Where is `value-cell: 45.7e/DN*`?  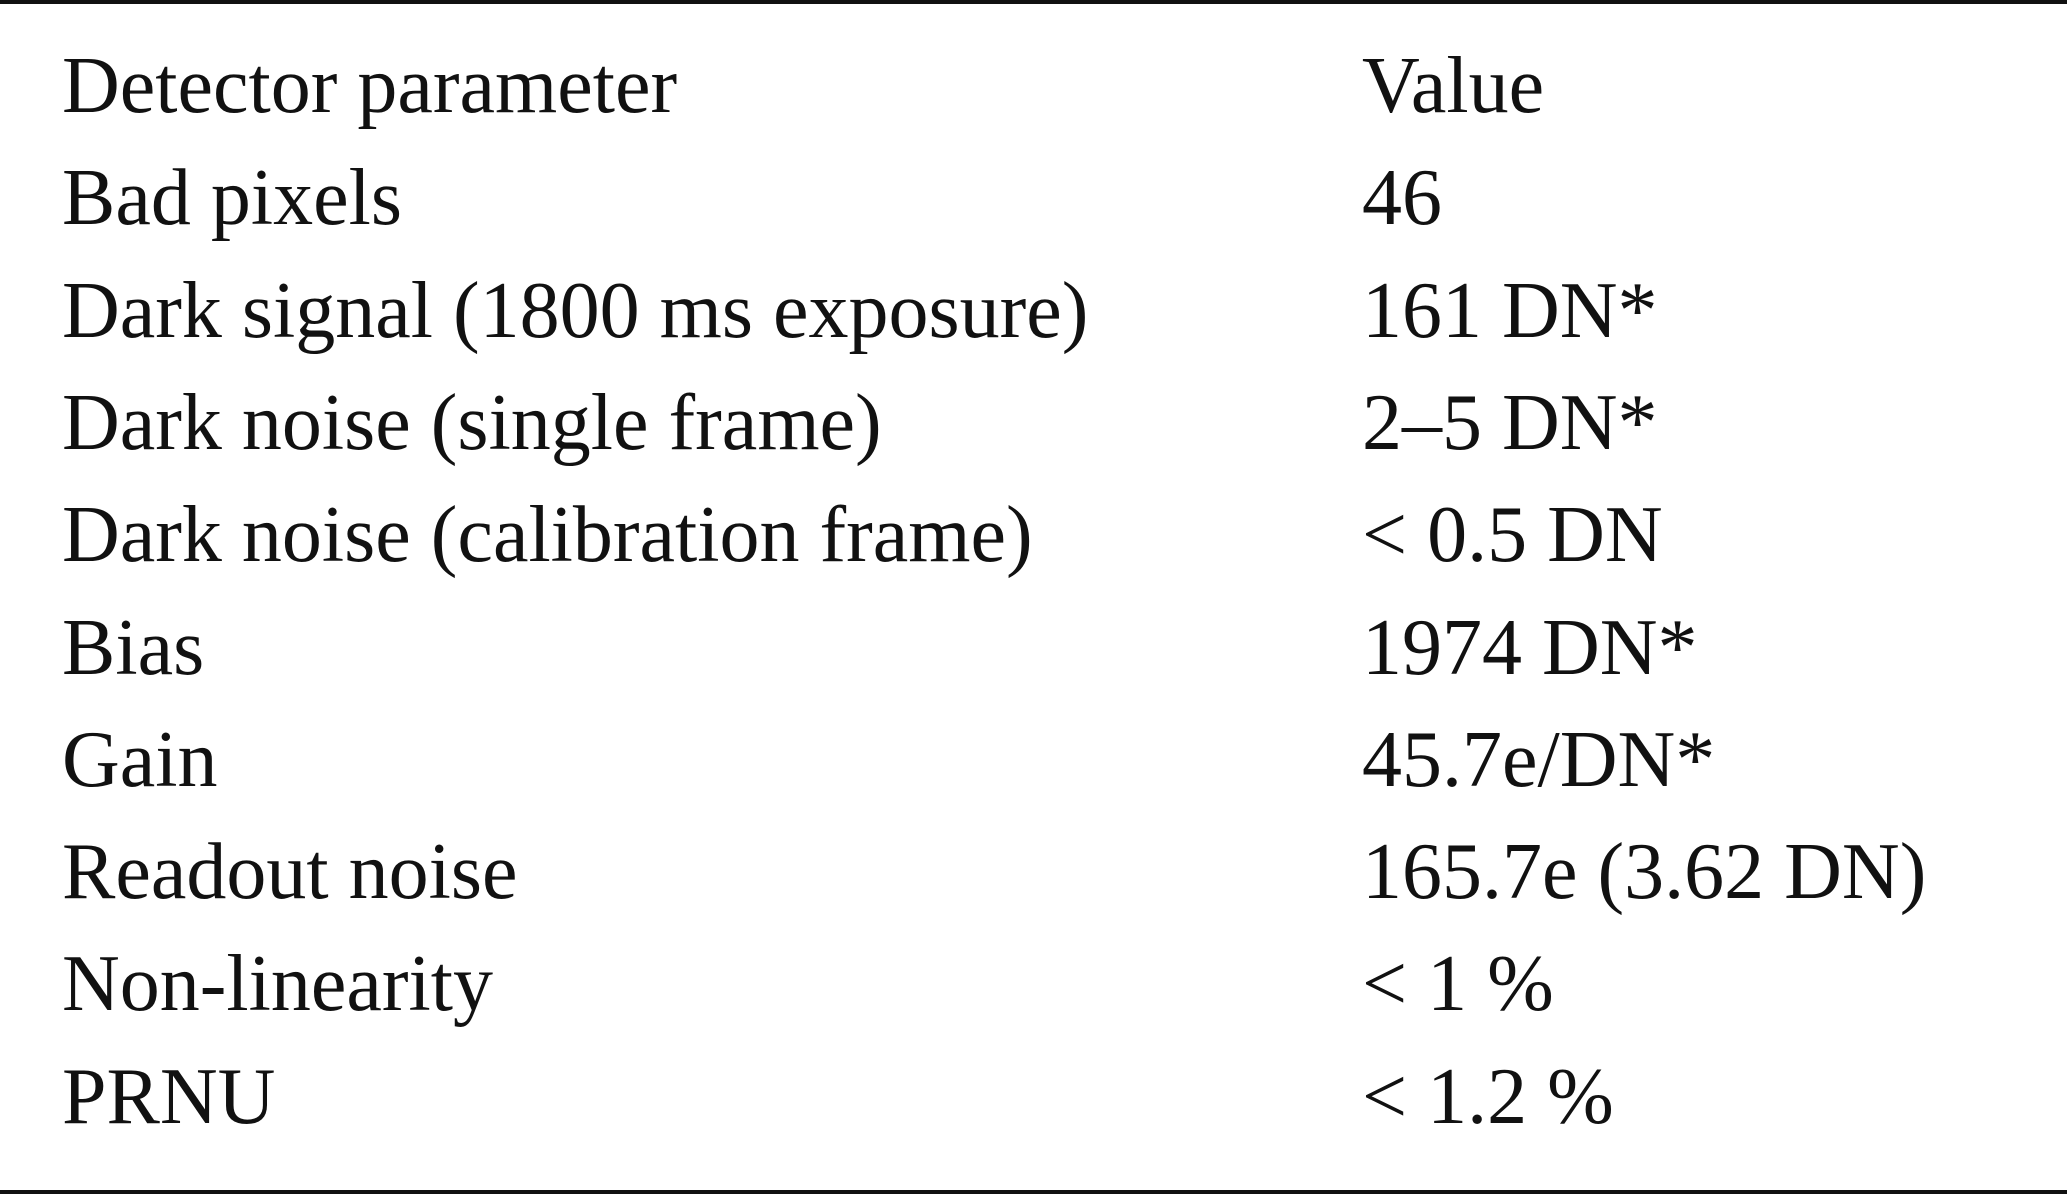 value-cell: 45.7e/DN* is located at coordinates (1539, 759).